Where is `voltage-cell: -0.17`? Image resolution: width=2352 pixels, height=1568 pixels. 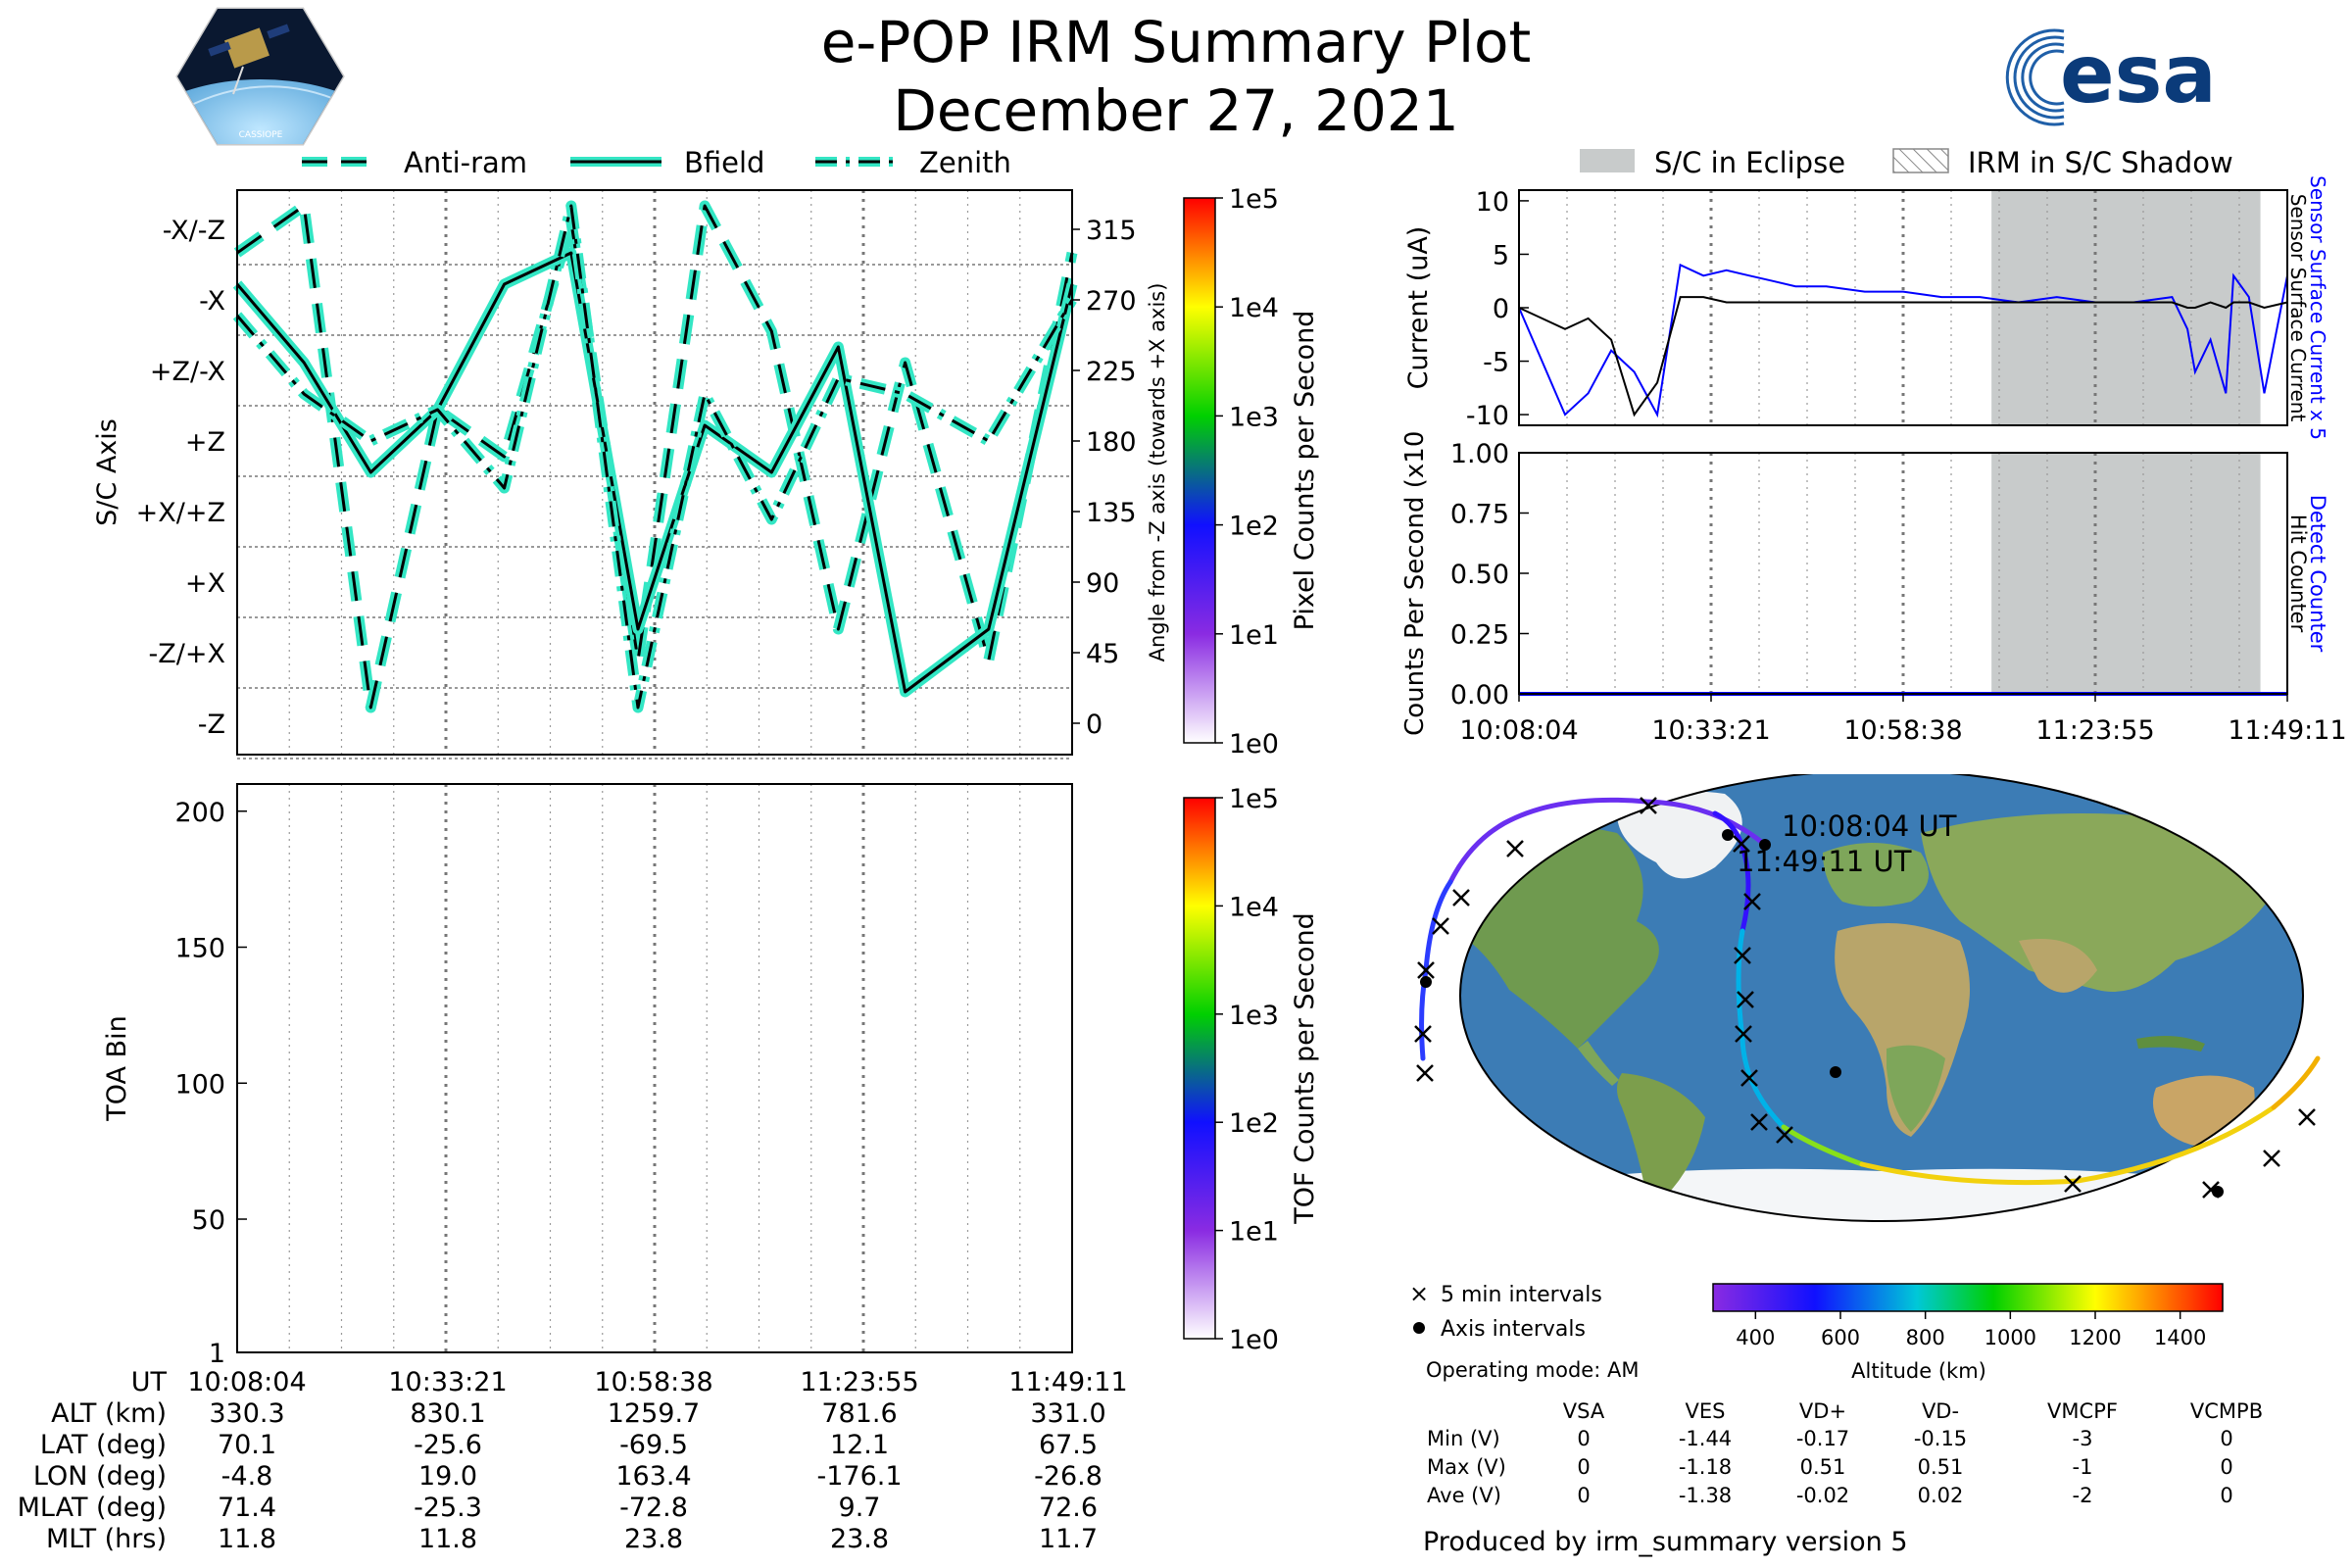 voltage-cell: -0.17 is located at coordinates (1822, 1438).